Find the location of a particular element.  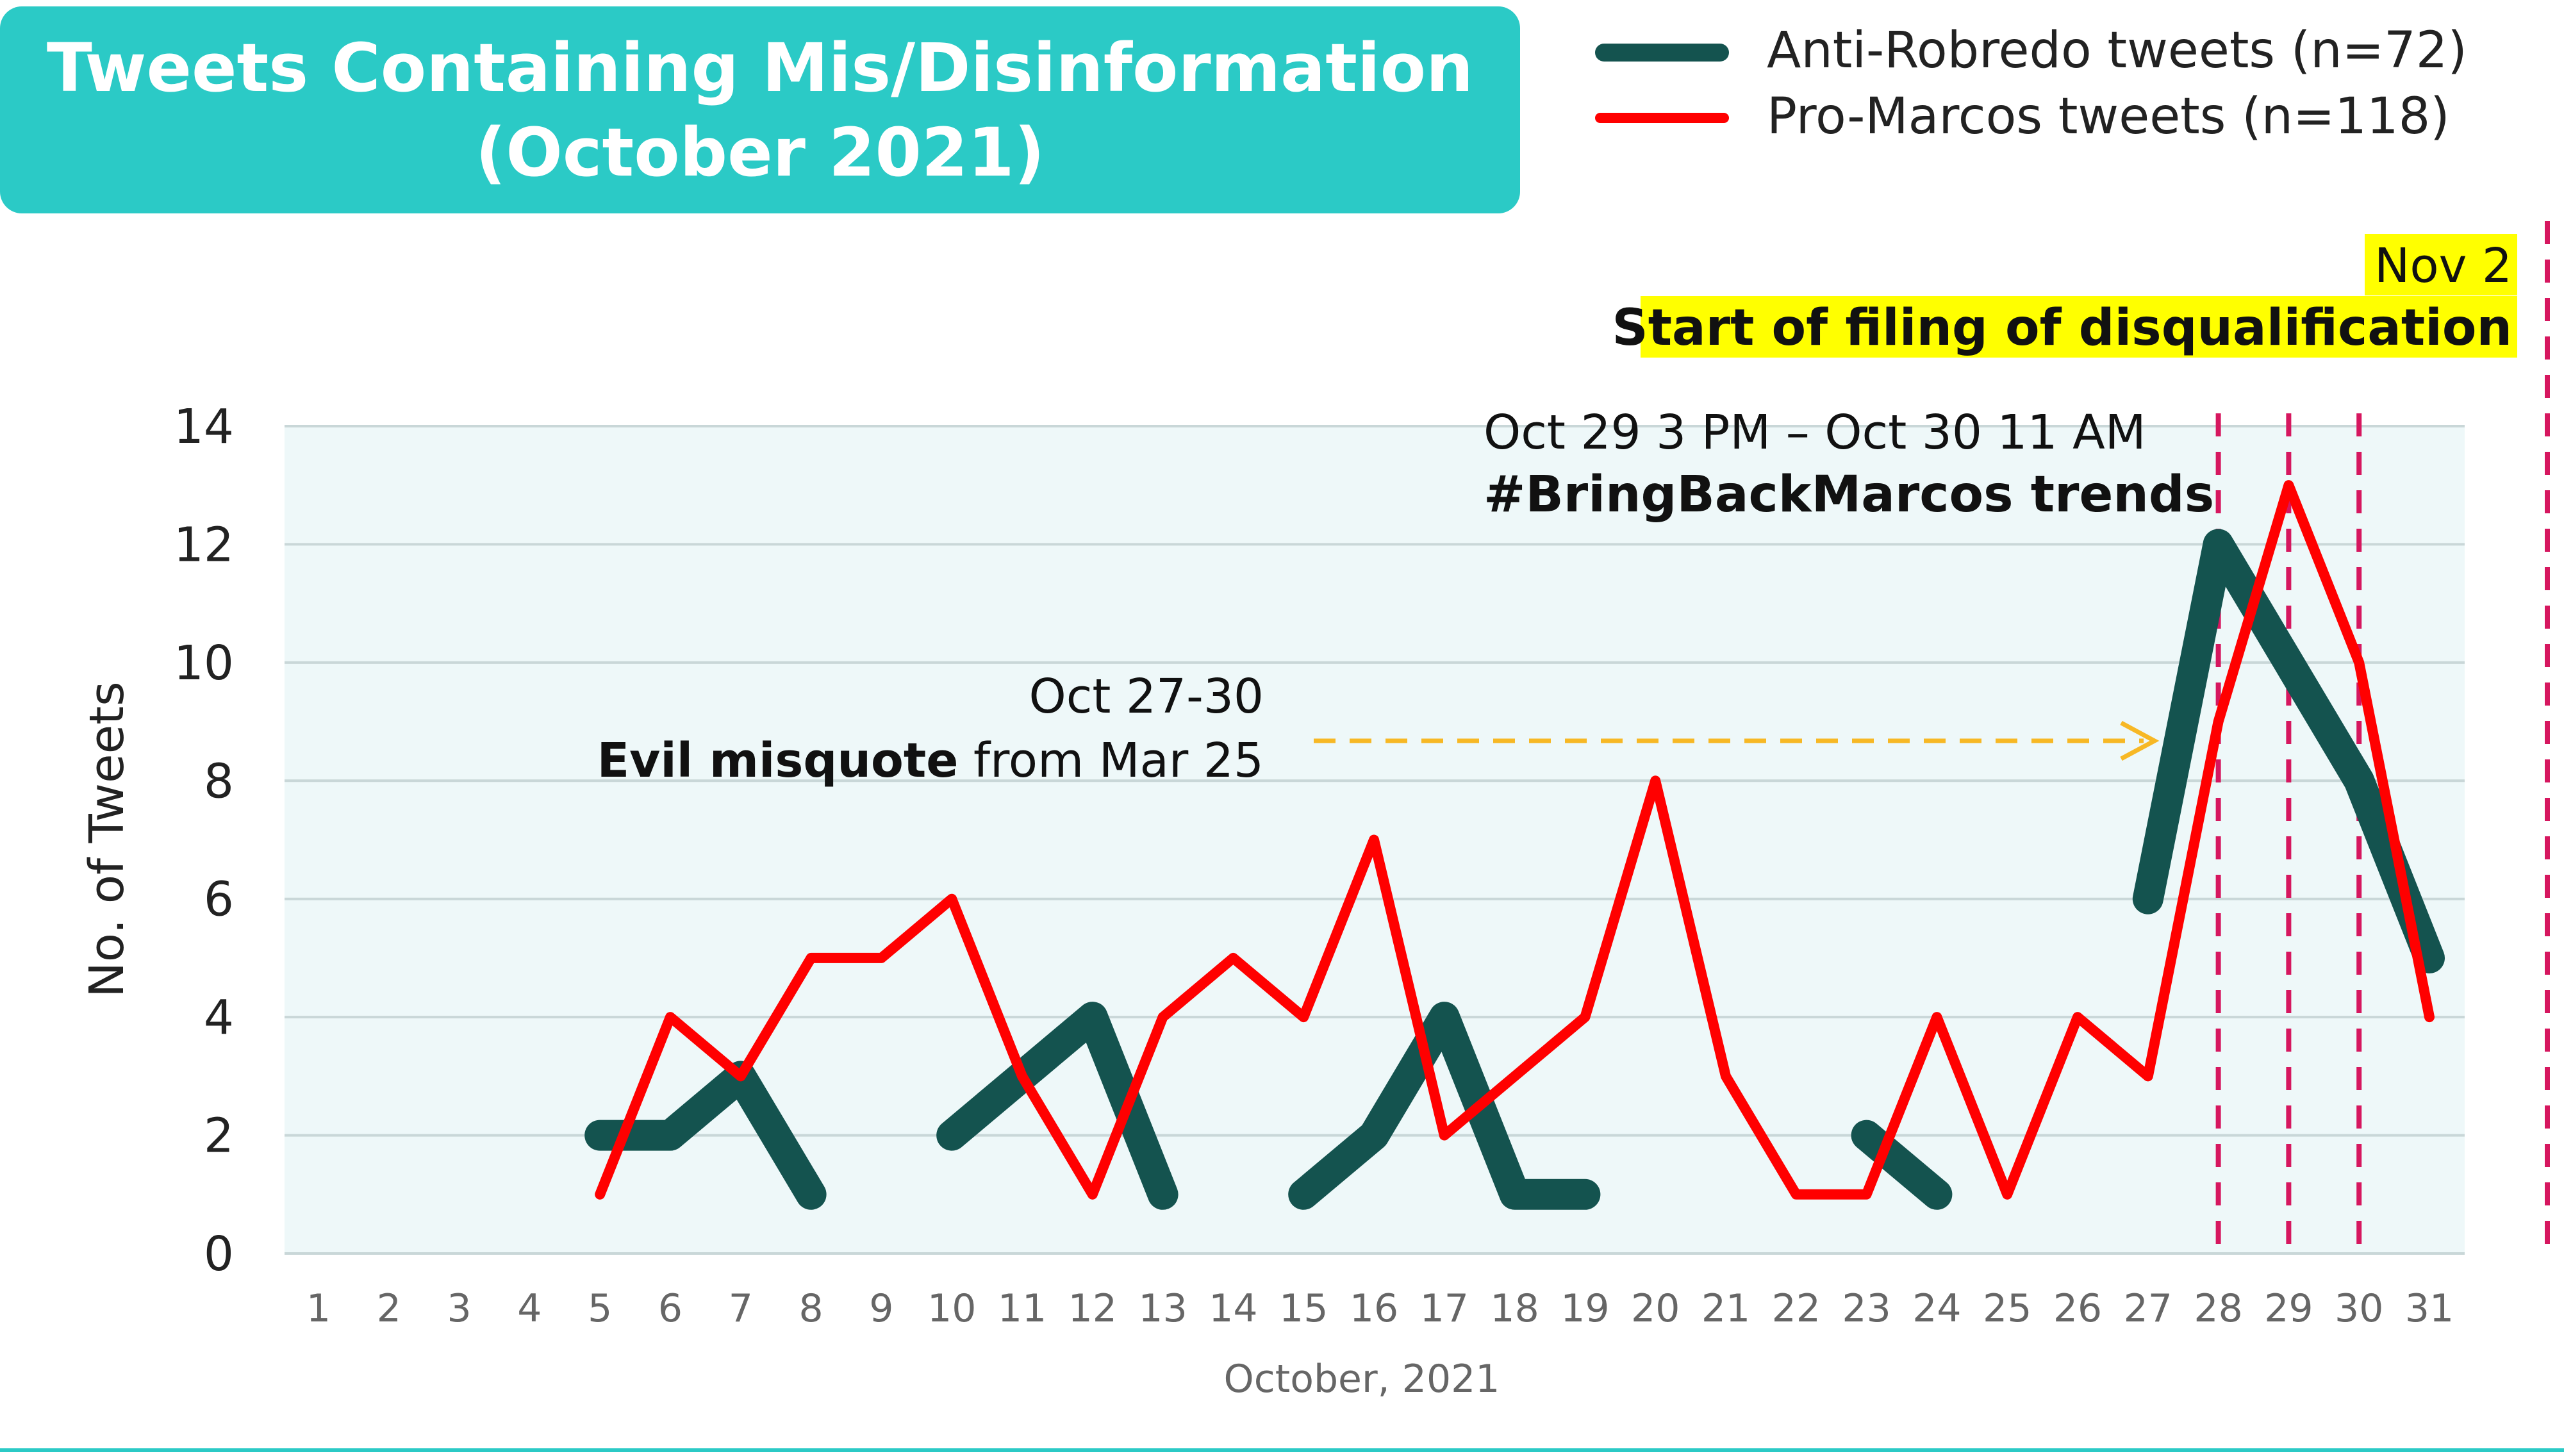

x-tick-label: 27 is located at coordinates (2148, 1308).